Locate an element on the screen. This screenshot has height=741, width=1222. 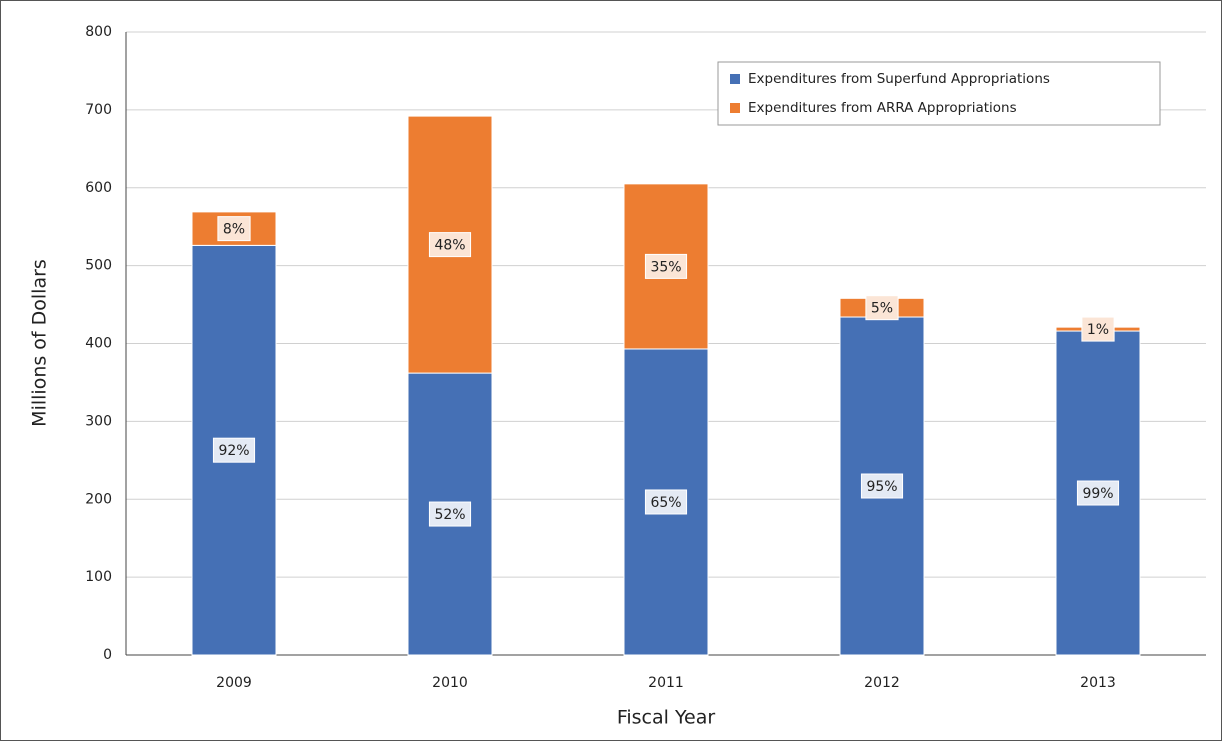
data-label: 1% is located at coordinates (1098, 330).